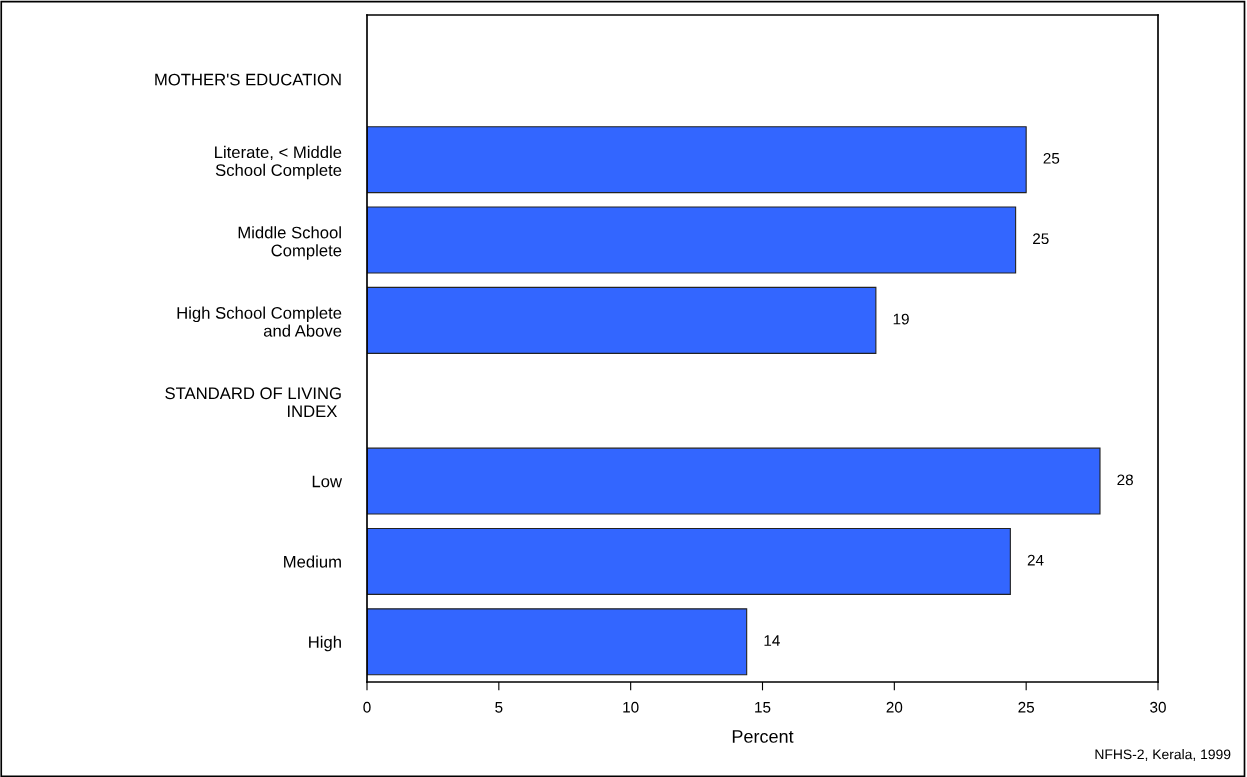 Image resolution: width=1247 pixels, height=777 pixels. Describe the element at coordinates (901, 319) in the screenshot. I see `data-label: 19` at that location.